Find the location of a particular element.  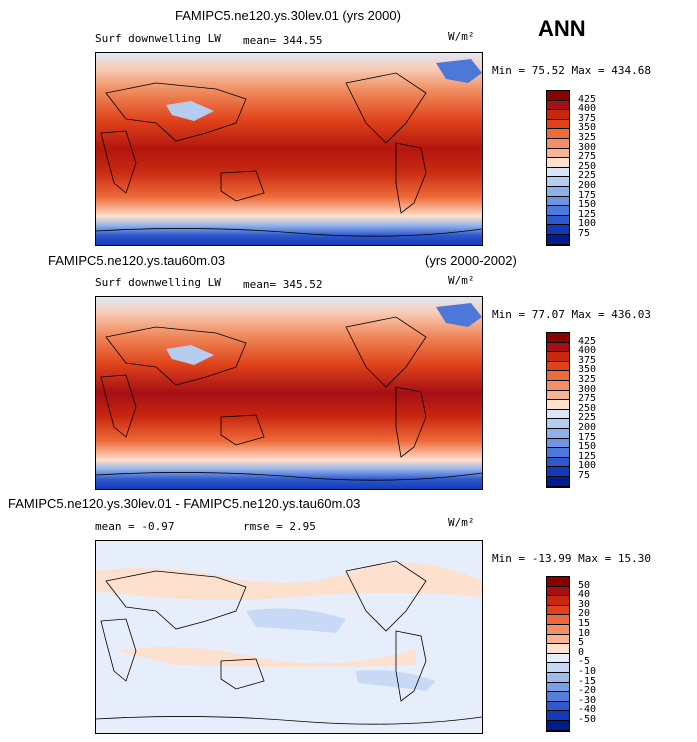

panel2-minmax: Min = 77.07 Max = 436.03 is located at coordinates (571, 314).